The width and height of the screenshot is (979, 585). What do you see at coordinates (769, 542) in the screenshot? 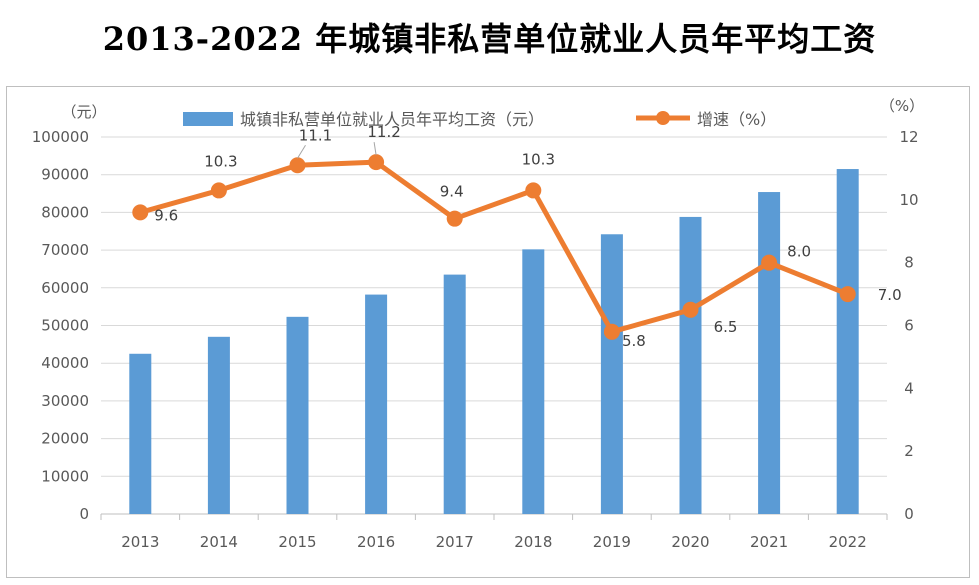
I see `x-tick-label: 2021` at bounding box center [769, 542].